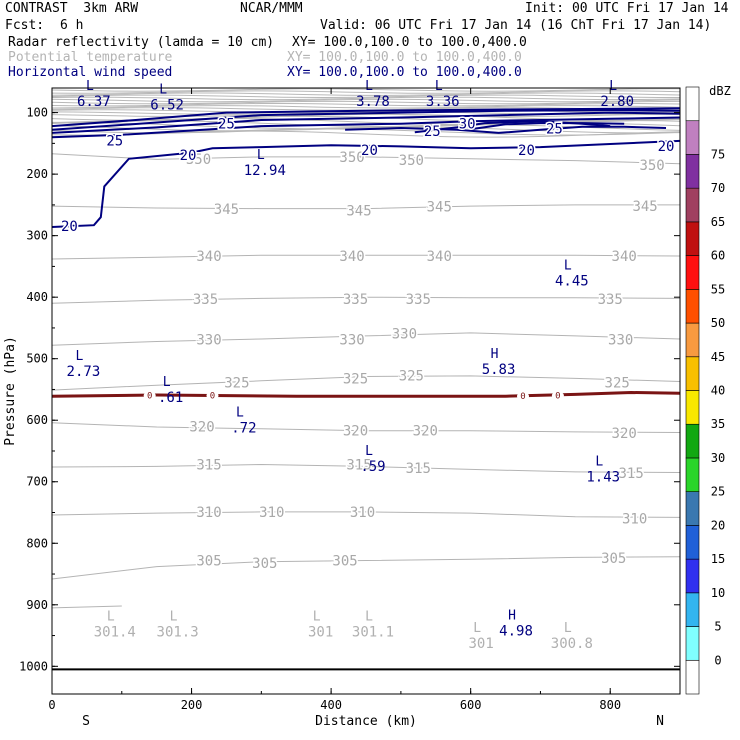 This screenshot has height=740, width=740. What do you see at coordinates (718, 357) in the screenshot?
I see `colorbar-level-label: 45` at bounding box center [718, 357].